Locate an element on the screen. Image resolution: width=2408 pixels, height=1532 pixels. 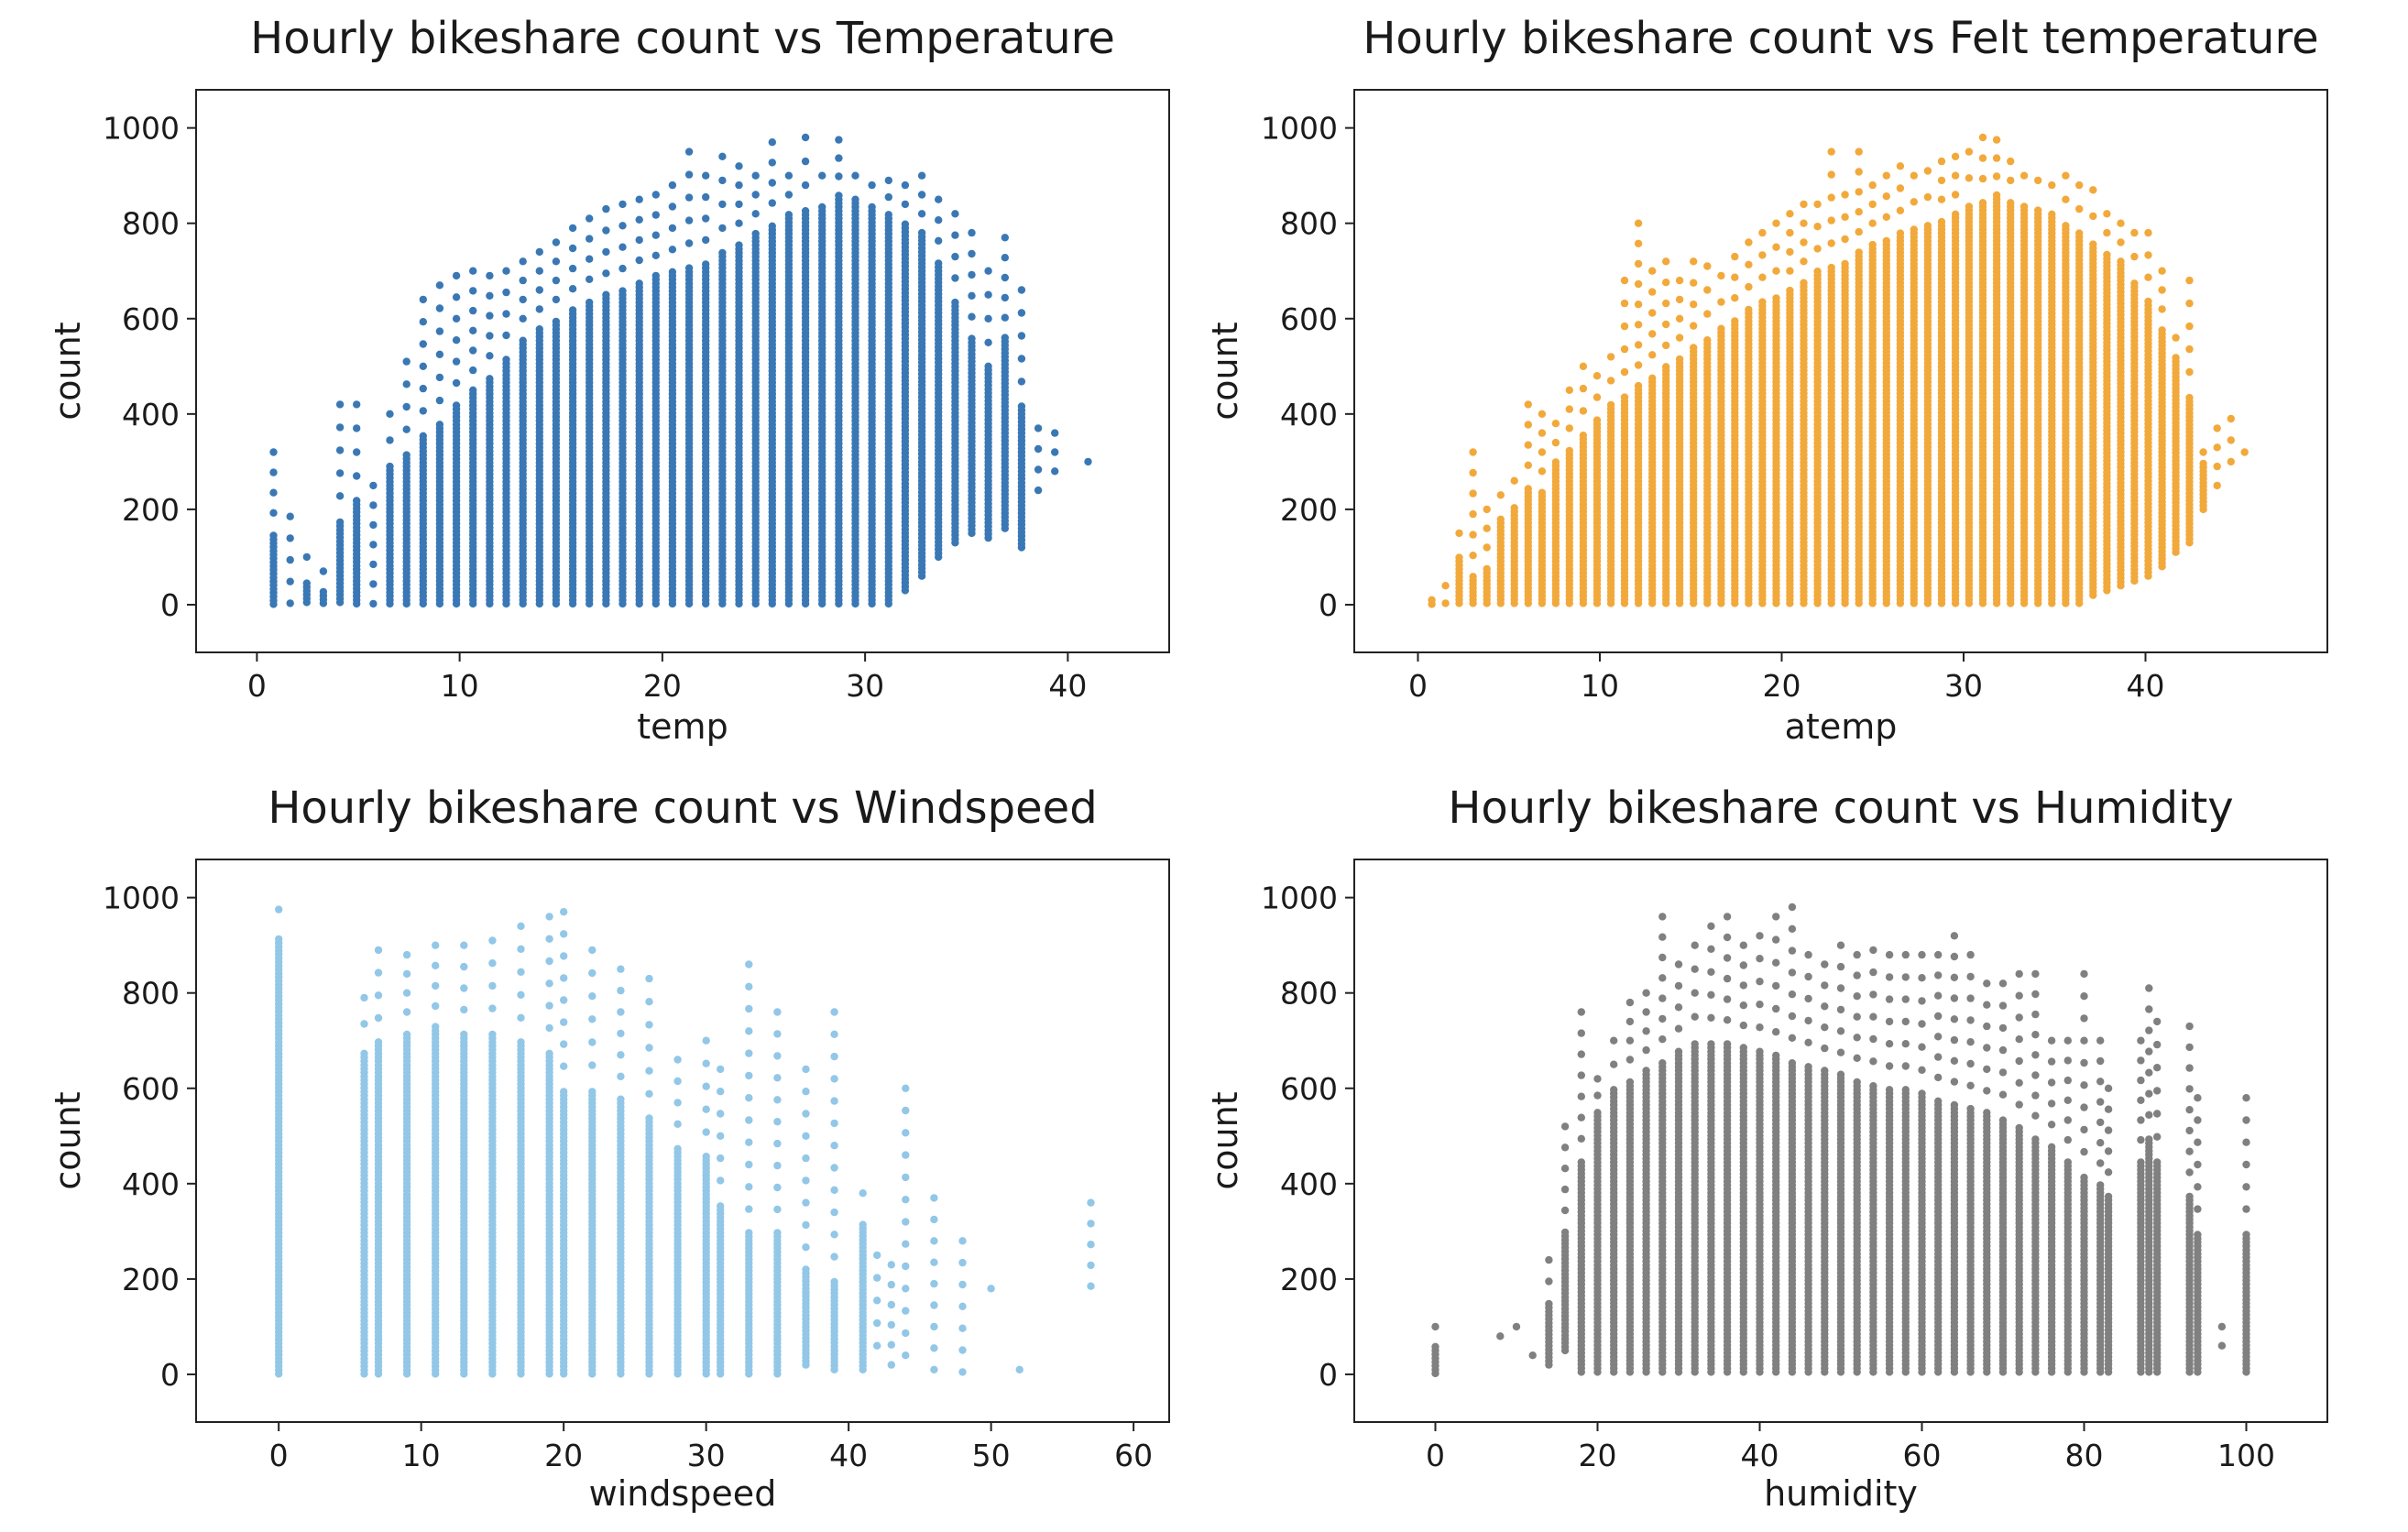
x-axis-label: atemp is located at coordinates (1841, 726).